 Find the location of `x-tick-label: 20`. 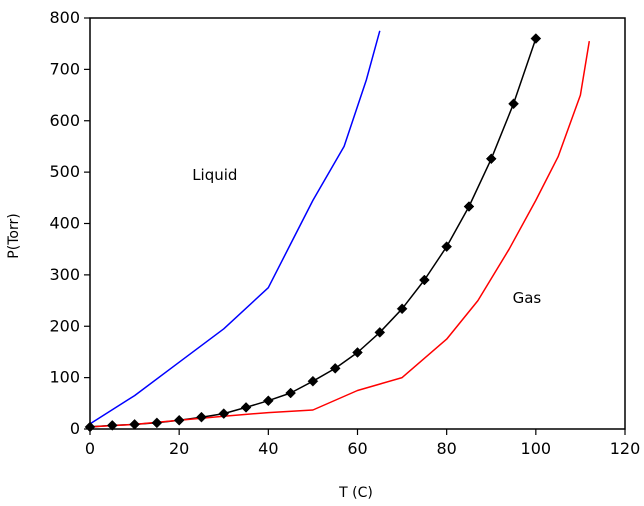

x-tick-label: 20 is located at coordinates (179, 448).